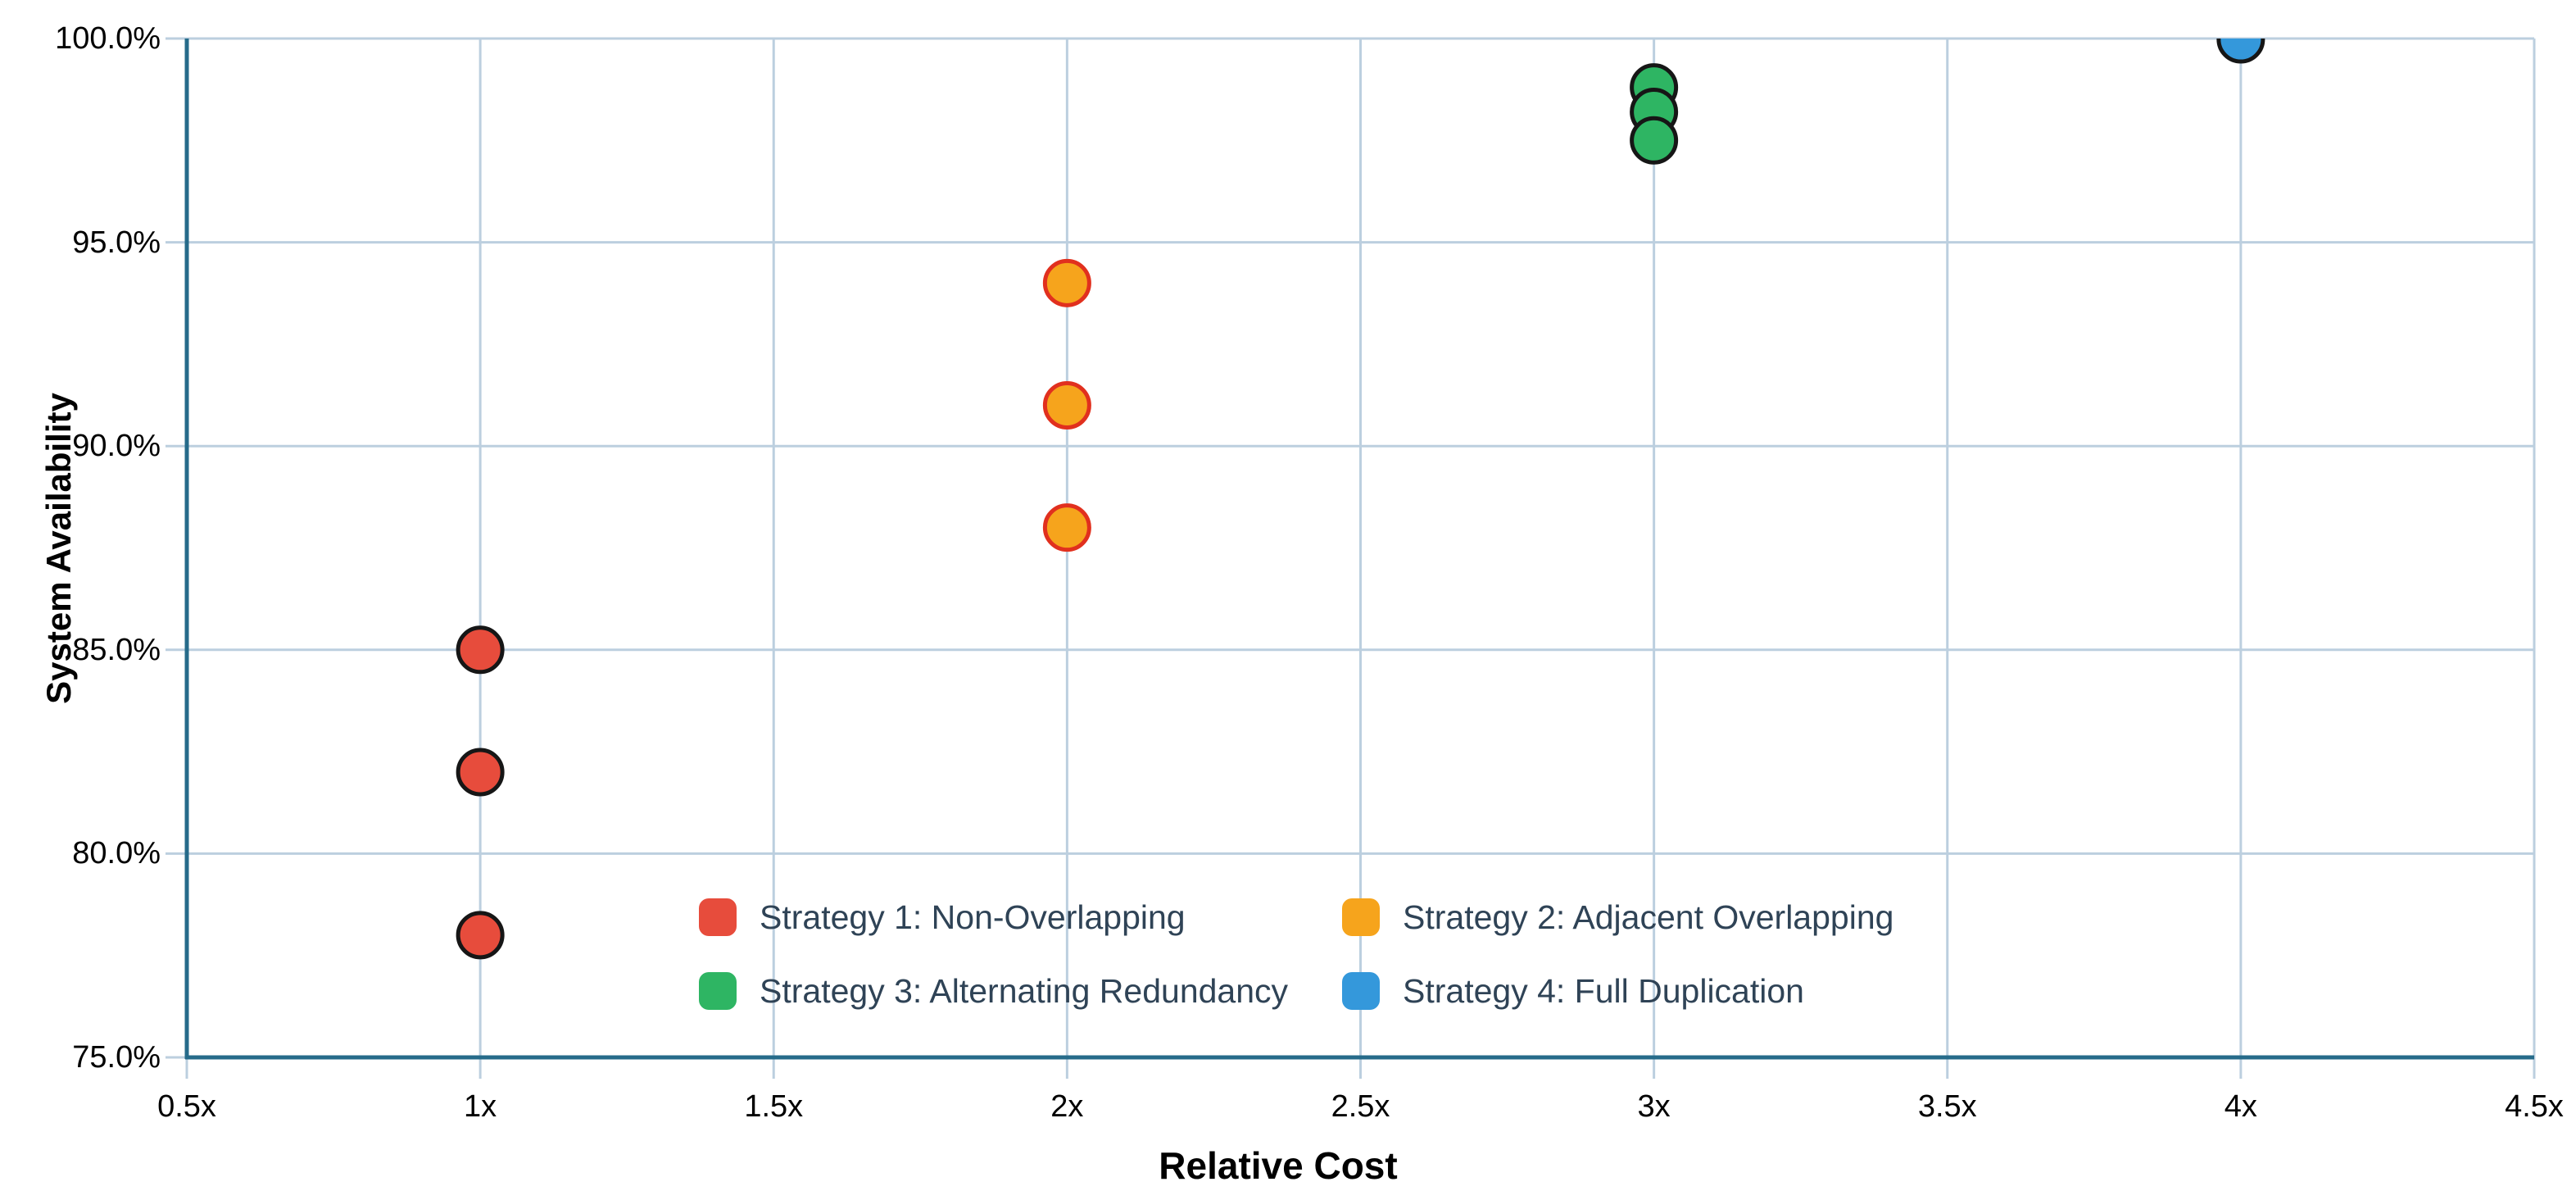 Image resolution: width=2576 pixels, height=1200 pixels. I want to click on strategy-1-swatch-icon, so click(718, 917).